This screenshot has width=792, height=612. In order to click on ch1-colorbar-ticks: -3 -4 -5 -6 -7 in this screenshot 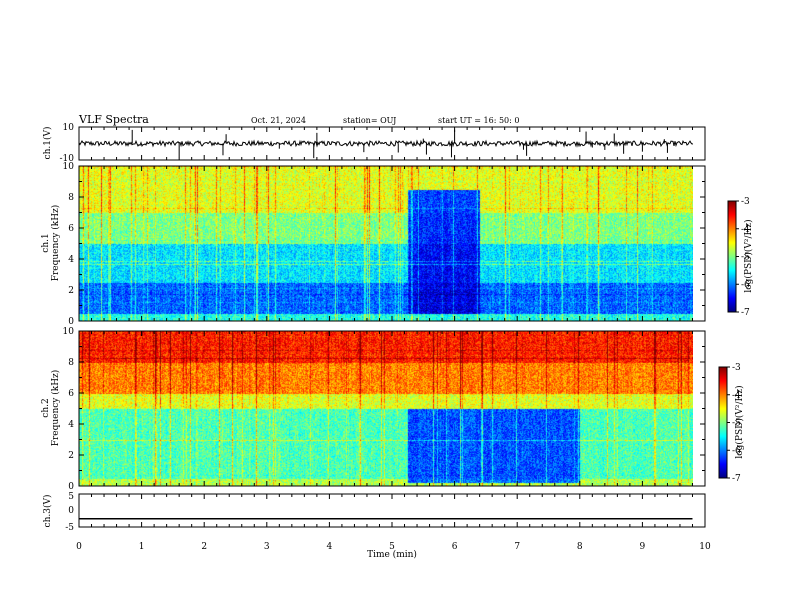, I will do `click(743, 257)`.